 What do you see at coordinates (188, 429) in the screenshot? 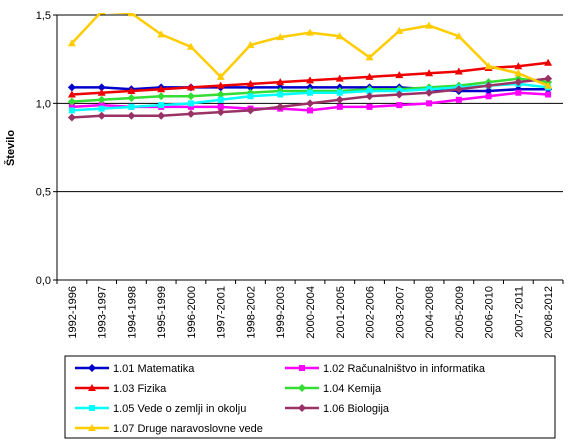
I see `legend-label: 1.07 Druge naravoslovne vede` at bounding box center [188, 429].